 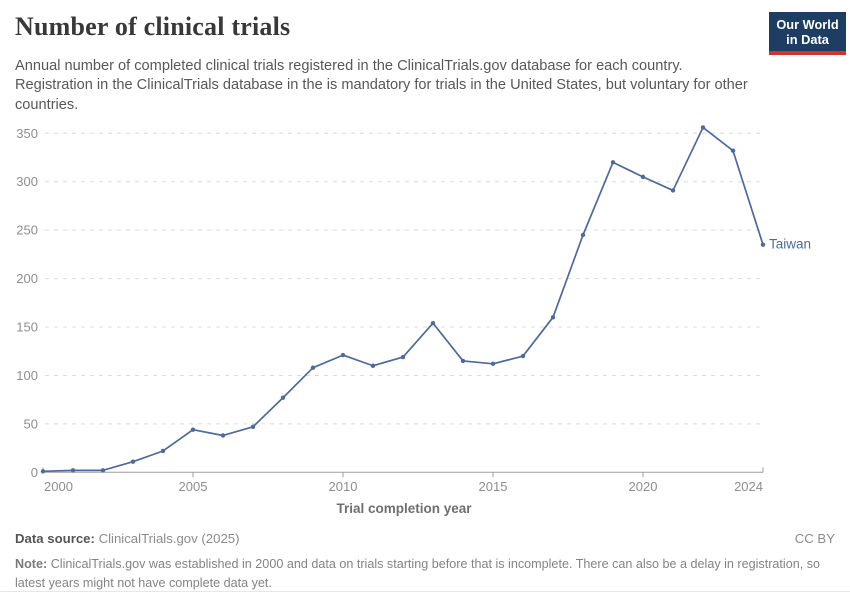 What do you see at coordinates (790, 244) in the screenshot?
I see `series-end-label: Taiwan` at bounding box center [790, 244].